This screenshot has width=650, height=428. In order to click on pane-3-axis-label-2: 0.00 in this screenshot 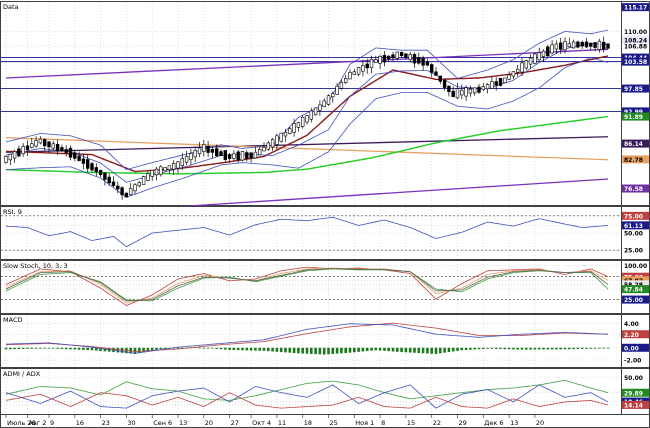, I will do `click(635, 347)`.